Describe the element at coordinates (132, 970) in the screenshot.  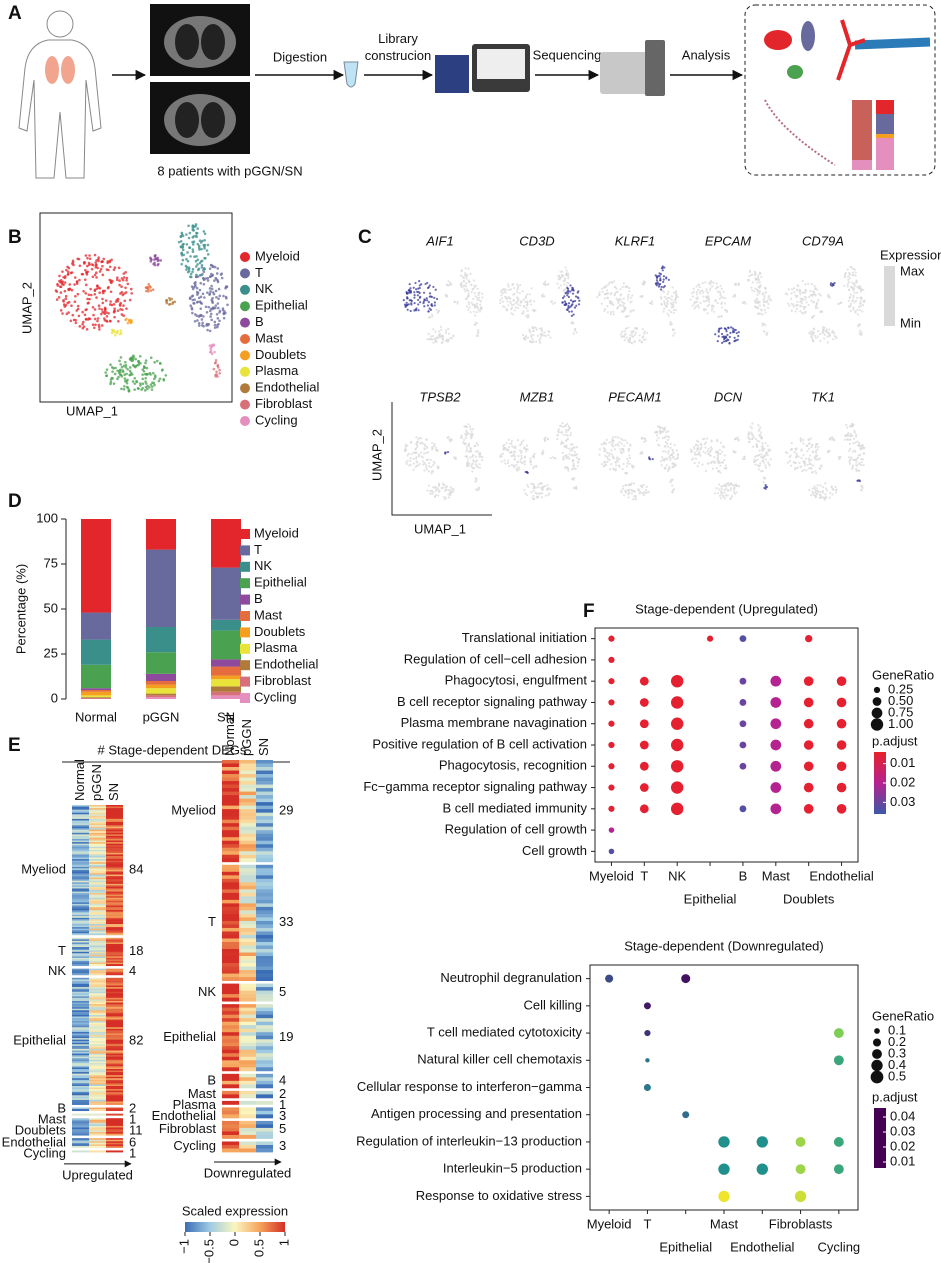
I see `row-group-count: 4` at that location.